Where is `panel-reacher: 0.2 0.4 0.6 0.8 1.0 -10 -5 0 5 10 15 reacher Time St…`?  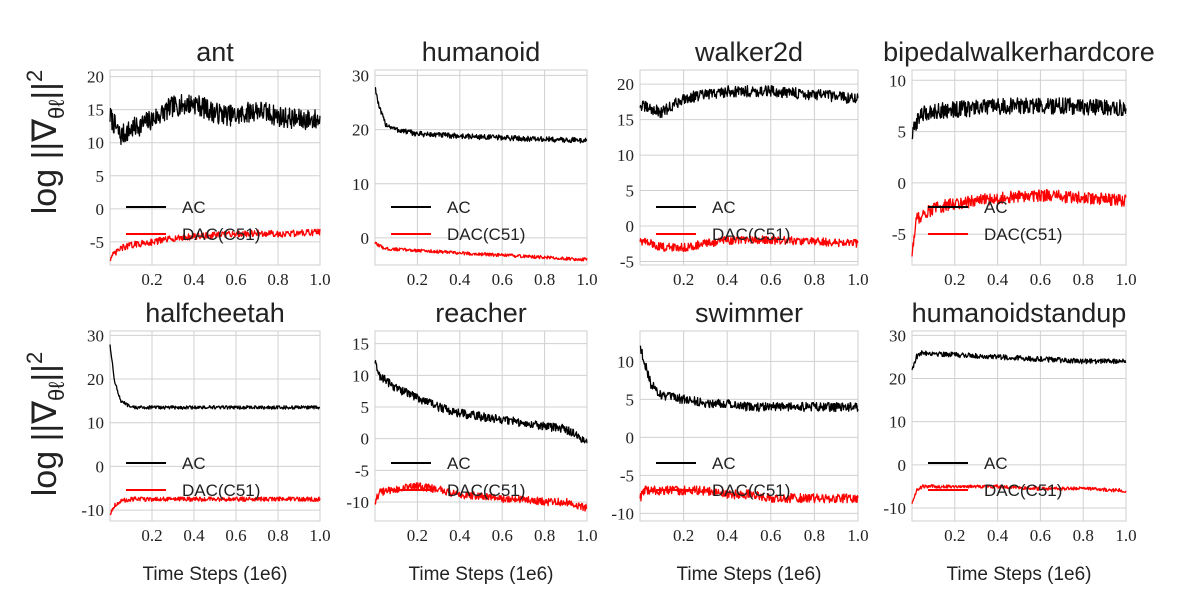
panel-reacher: 0.2 0.4 0.6 0.8 1.0 -10 -5 0 5 10 15 reacher Time St… is located at coordinates (471, 441).